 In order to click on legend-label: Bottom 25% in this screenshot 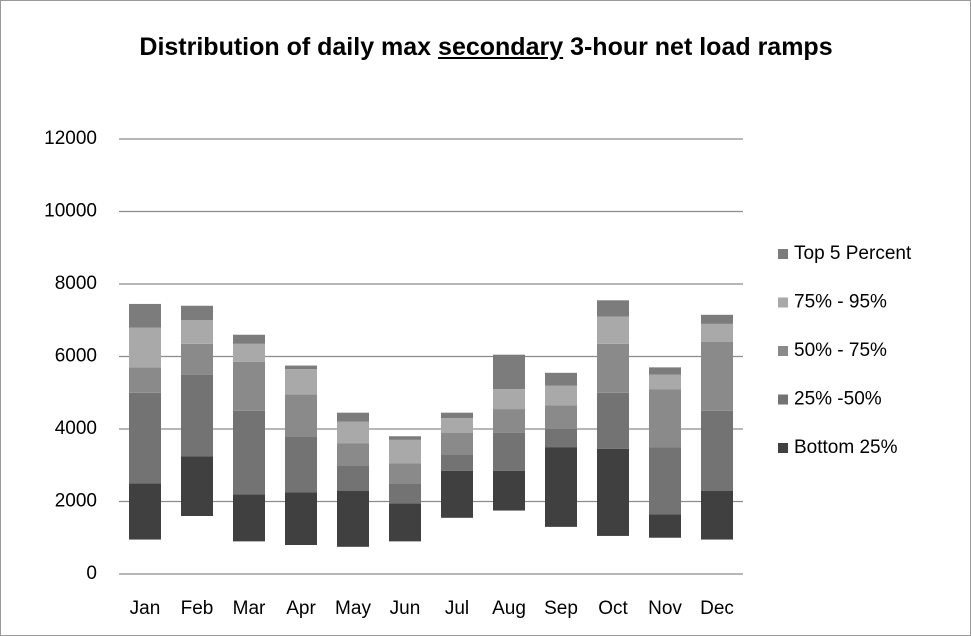, I will do `click(846, 447)`.